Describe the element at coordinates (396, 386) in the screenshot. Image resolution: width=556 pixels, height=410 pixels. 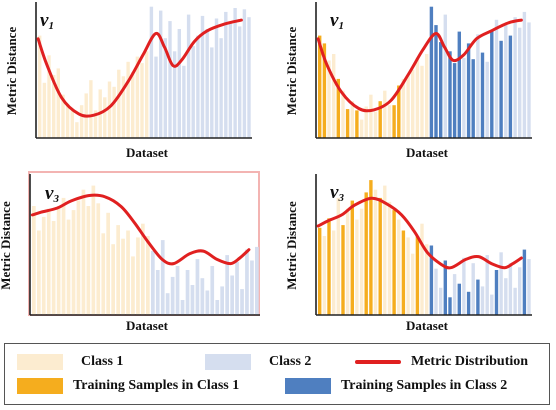
I see `legend-item-training2: Training Samples in Class 2` at that location.